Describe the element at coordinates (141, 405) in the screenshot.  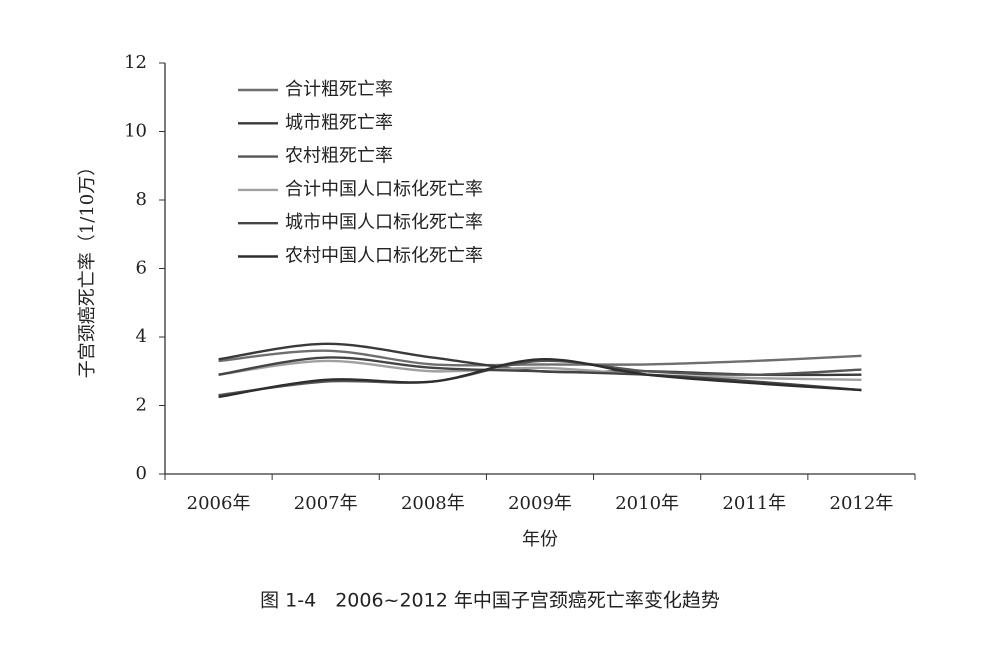
I see `y-tick-label: 2` at that location.